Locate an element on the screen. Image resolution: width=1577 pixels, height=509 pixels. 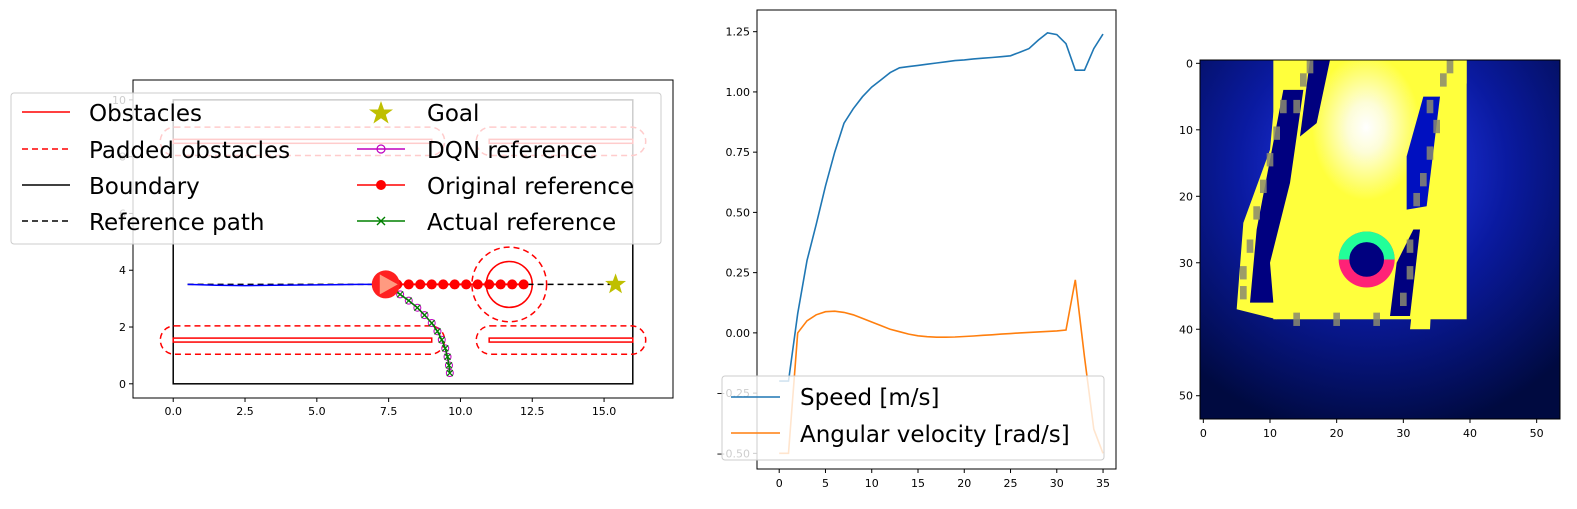
x-axis: 0.0 2.5 5.0 7.5 10.0 12.5 15.0 is located at coordinates (390, 408).